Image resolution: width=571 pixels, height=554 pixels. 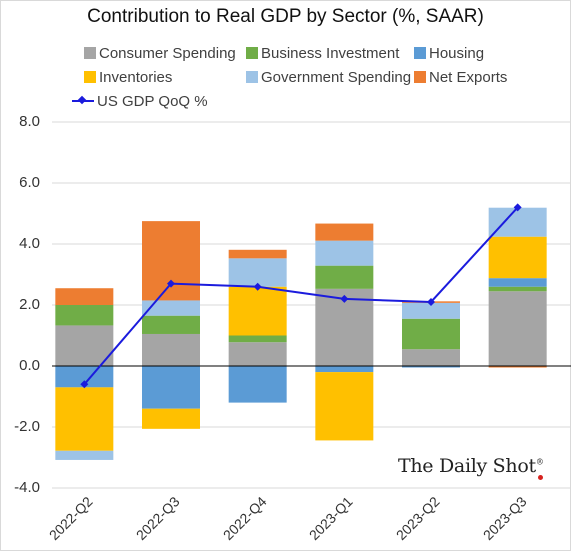 I want to click on bar-inventories-2022-Q4, so click(x=257, y=311).